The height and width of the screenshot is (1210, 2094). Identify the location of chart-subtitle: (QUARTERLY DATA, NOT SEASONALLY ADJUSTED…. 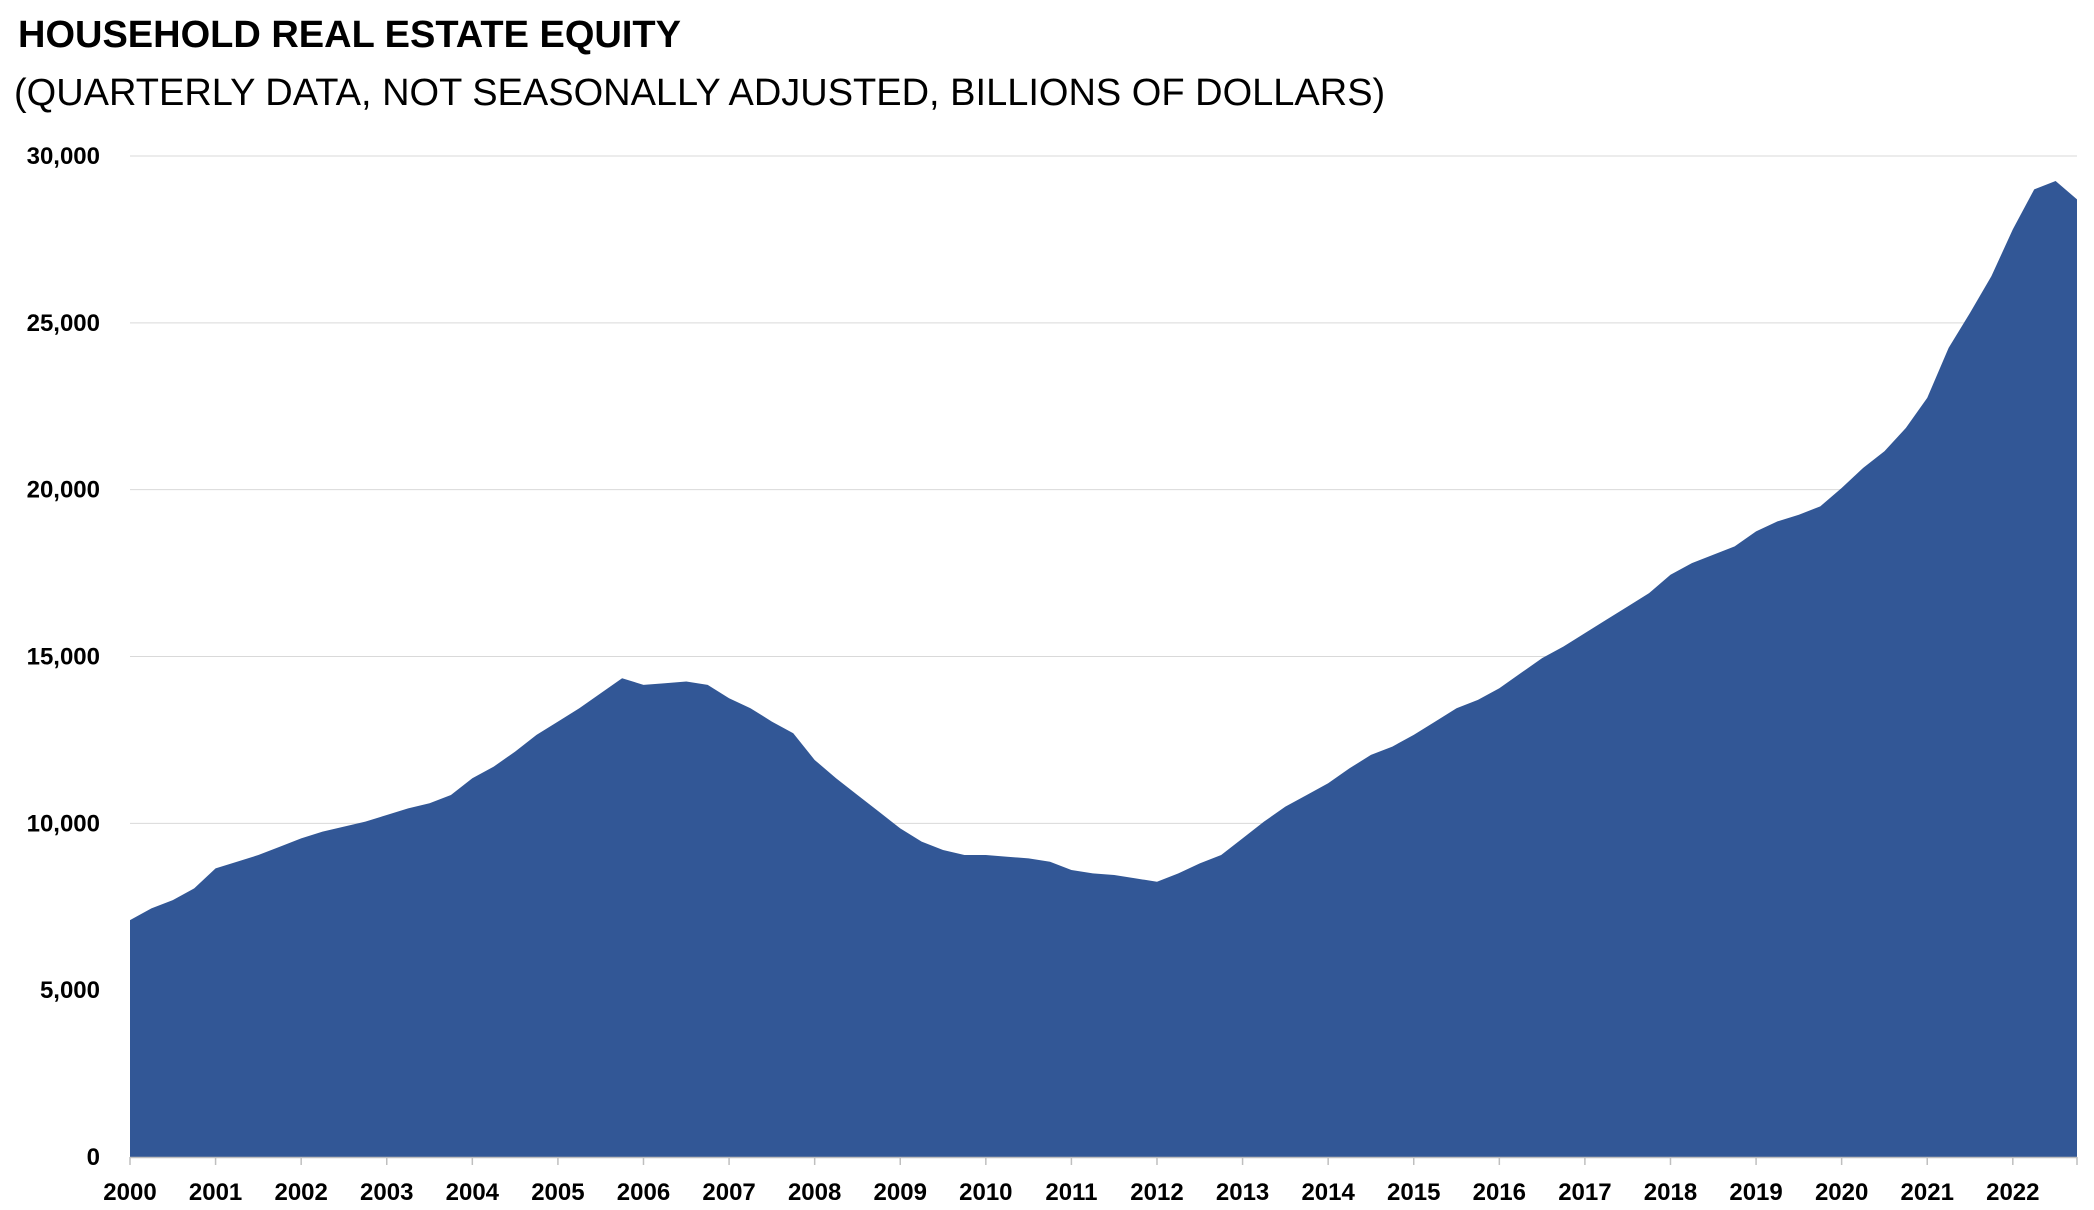
(700, 93).